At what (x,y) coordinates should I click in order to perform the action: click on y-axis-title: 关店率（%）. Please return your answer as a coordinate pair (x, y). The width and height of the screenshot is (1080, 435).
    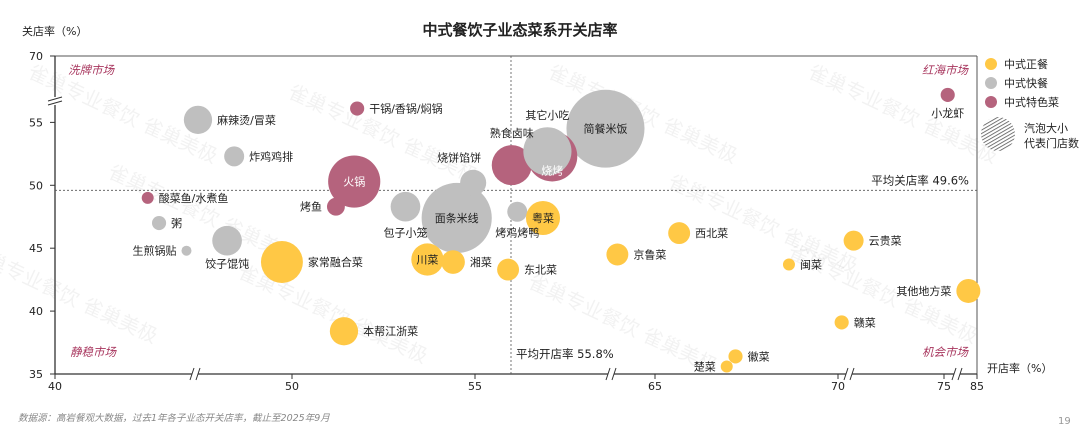
    Looking at the image, I should click on (54, 31).